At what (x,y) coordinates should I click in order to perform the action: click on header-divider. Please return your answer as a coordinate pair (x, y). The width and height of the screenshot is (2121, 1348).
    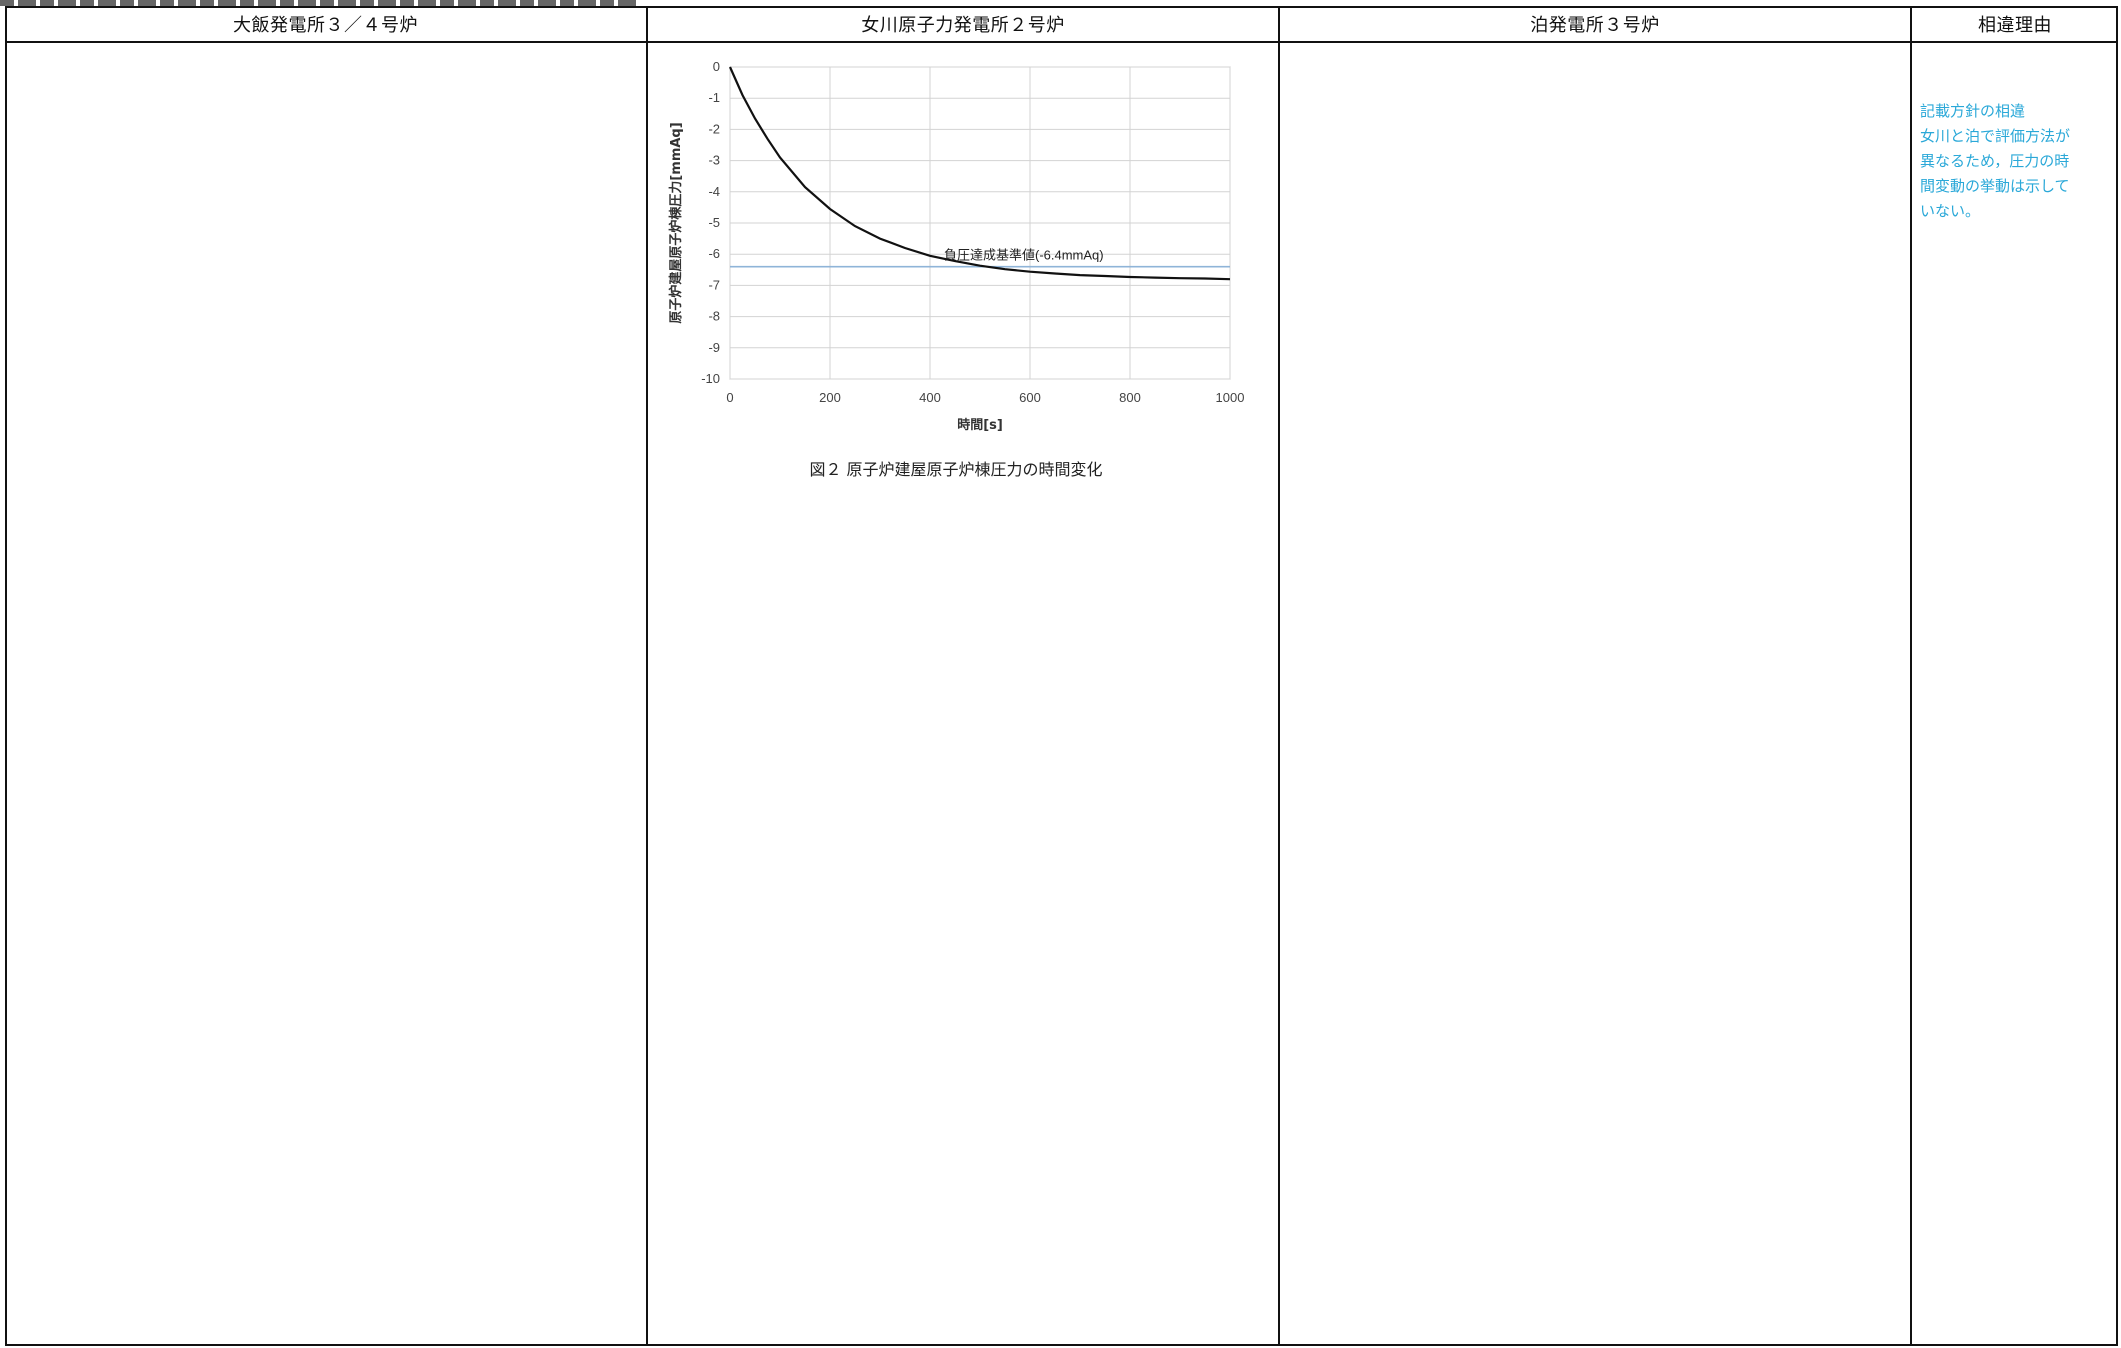
    Looking at the image, I should click on (1061, 42).